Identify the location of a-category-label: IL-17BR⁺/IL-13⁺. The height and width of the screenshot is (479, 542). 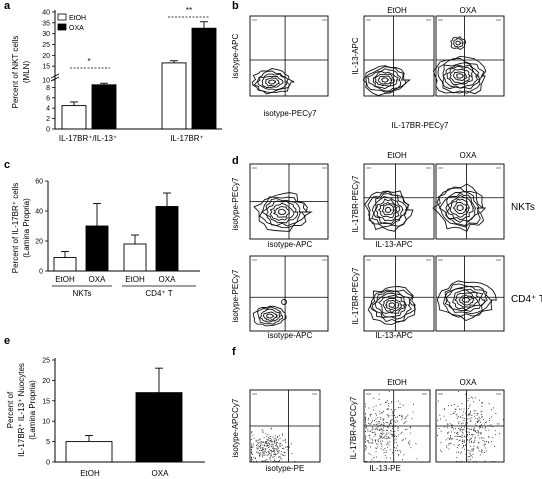
(88, 138).